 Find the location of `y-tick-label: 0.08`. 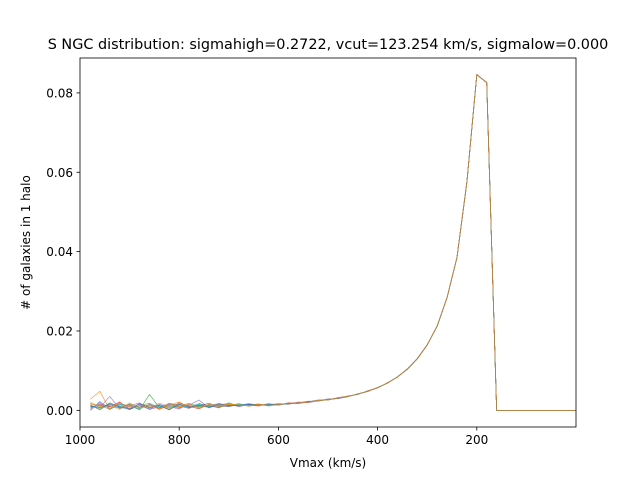

y-tick-label: 0.08 is located at coordinates (59, 93).